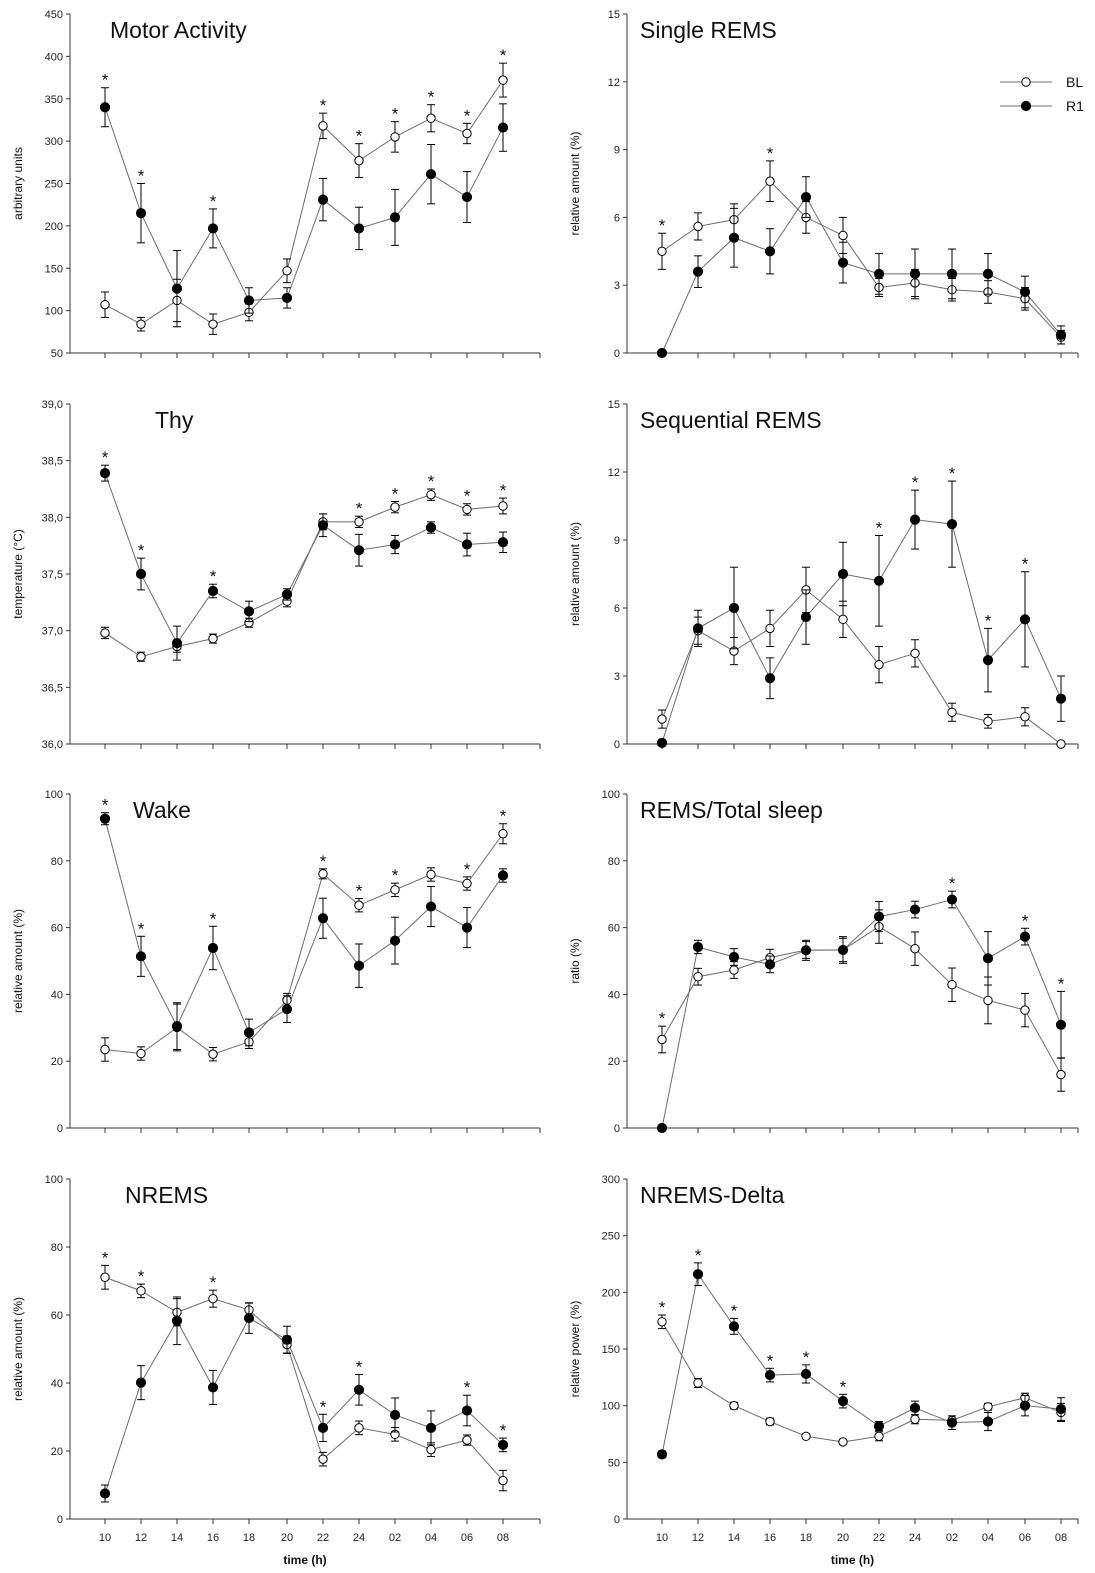 Image resolution: width=1095 pixels, height=1573 pixels. I want to click on x-tick-label: 08, so click(1061, 1538).